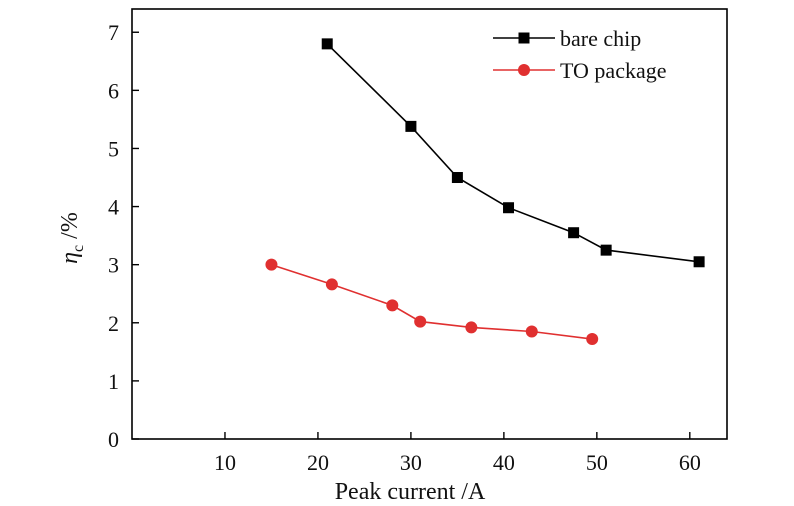 The height and width of the screenshot is (506, 794). Describe the element at coordinates (613, 70) in the screenshot. I see `legend-label: TO package` at that location.